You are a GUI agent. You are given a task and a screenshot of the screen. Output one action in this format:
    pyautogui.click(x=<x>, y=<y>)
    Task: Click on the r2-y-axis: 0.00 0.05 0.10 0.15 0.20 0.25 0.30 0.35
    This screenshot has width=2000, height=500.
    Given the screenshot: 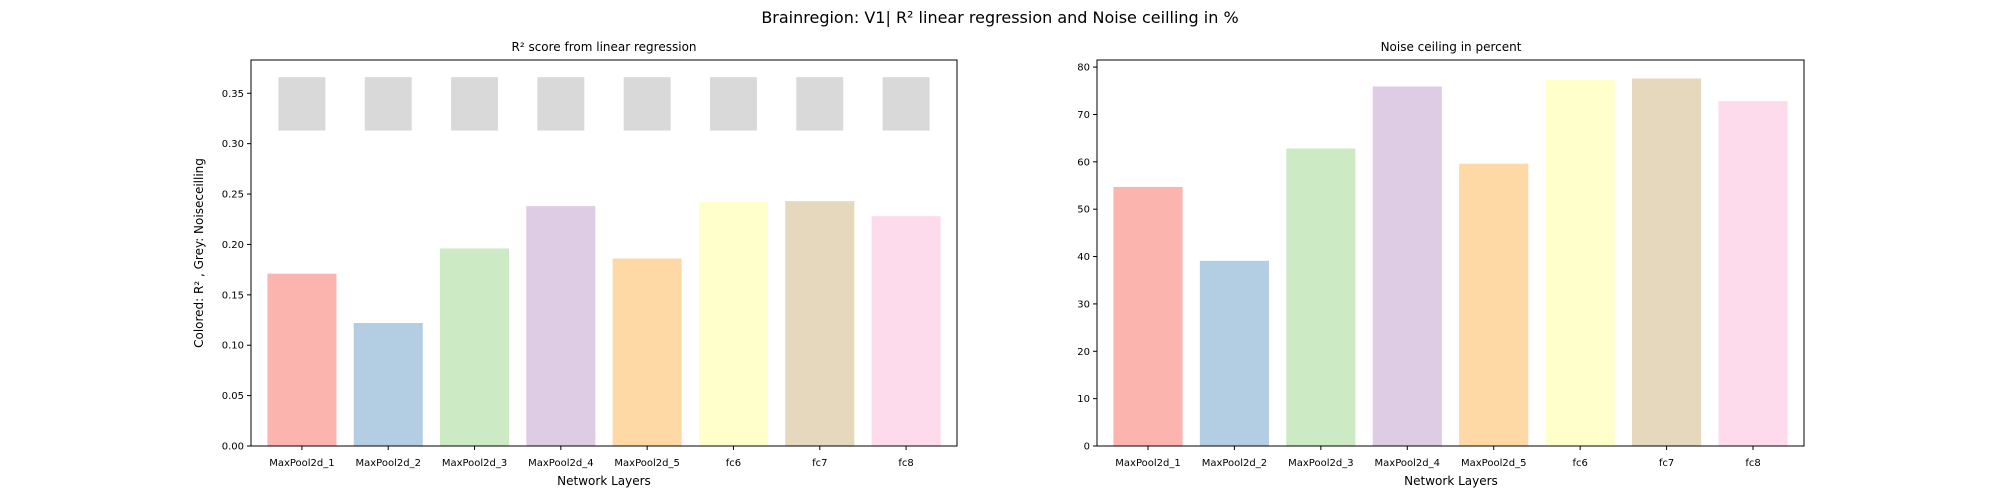 What is the action you would take?
    pyautogui.click(x=236, y=271)
    